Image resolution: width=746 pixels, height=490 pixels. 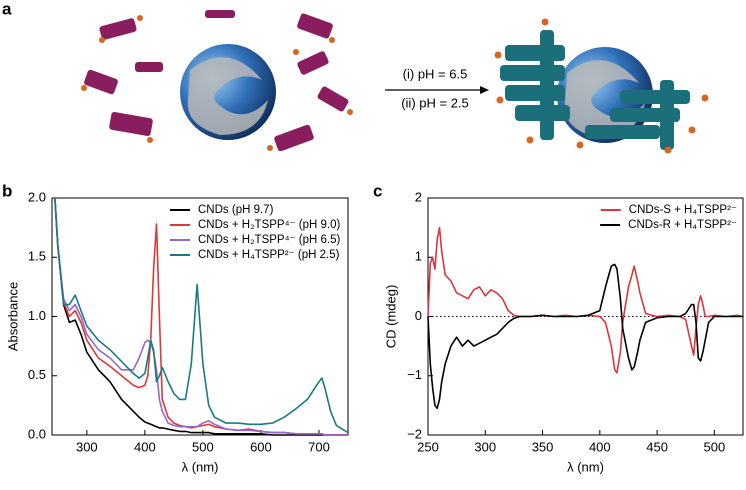 What do you see at coordinates (390, 317) in the screenshot?
I see `y-axis-label: CD (mdeg)` at bounding box center [390, 317].